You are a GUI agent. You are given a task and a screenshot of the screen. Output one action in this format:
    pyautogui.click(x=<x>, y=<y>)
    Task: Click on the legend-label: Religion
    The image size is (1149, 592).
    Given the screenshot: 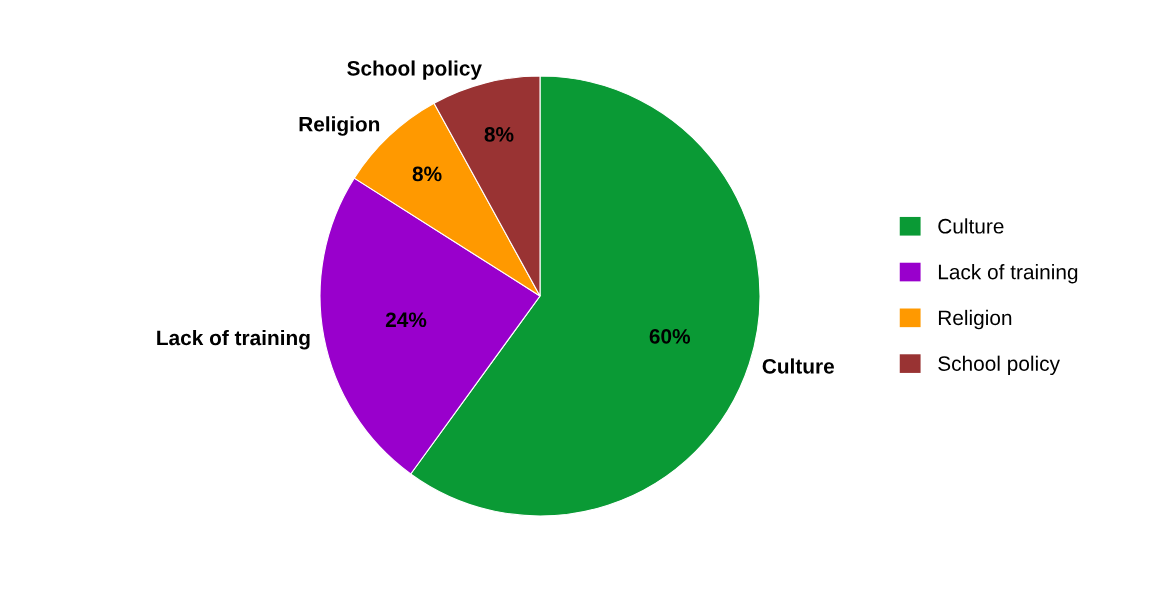 What is the action you would take?
    pyautogui.click(x=975, y=319)
    